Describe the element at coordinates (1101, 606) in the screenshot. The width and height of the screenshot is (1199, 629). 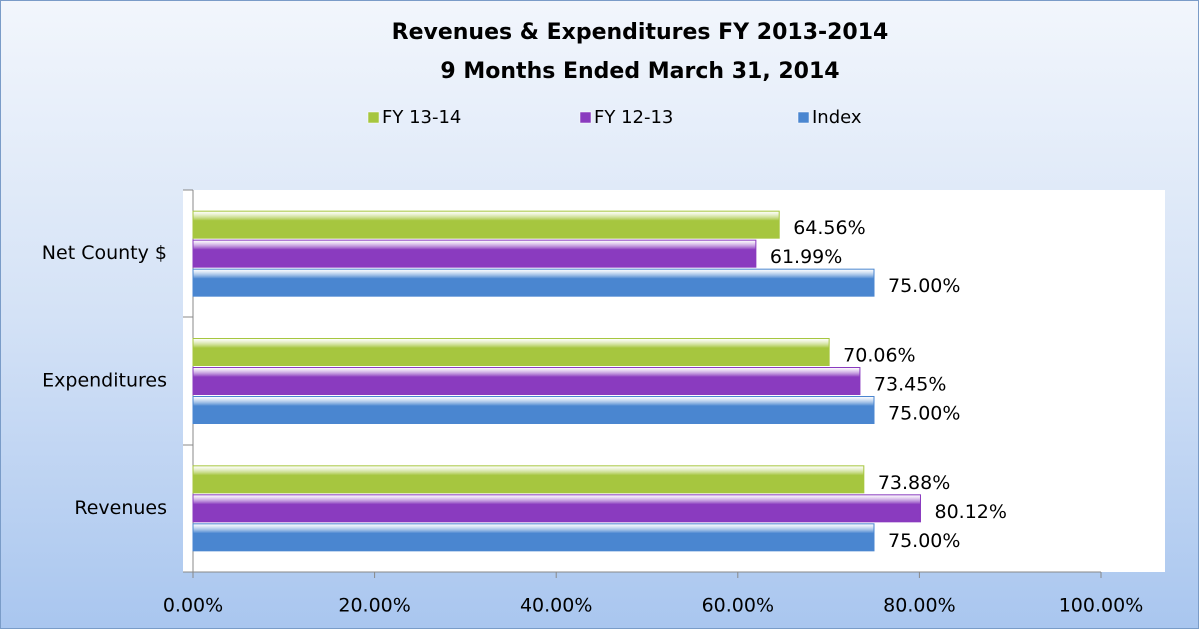
I see `x-tick-label: 100.00%` at that location.